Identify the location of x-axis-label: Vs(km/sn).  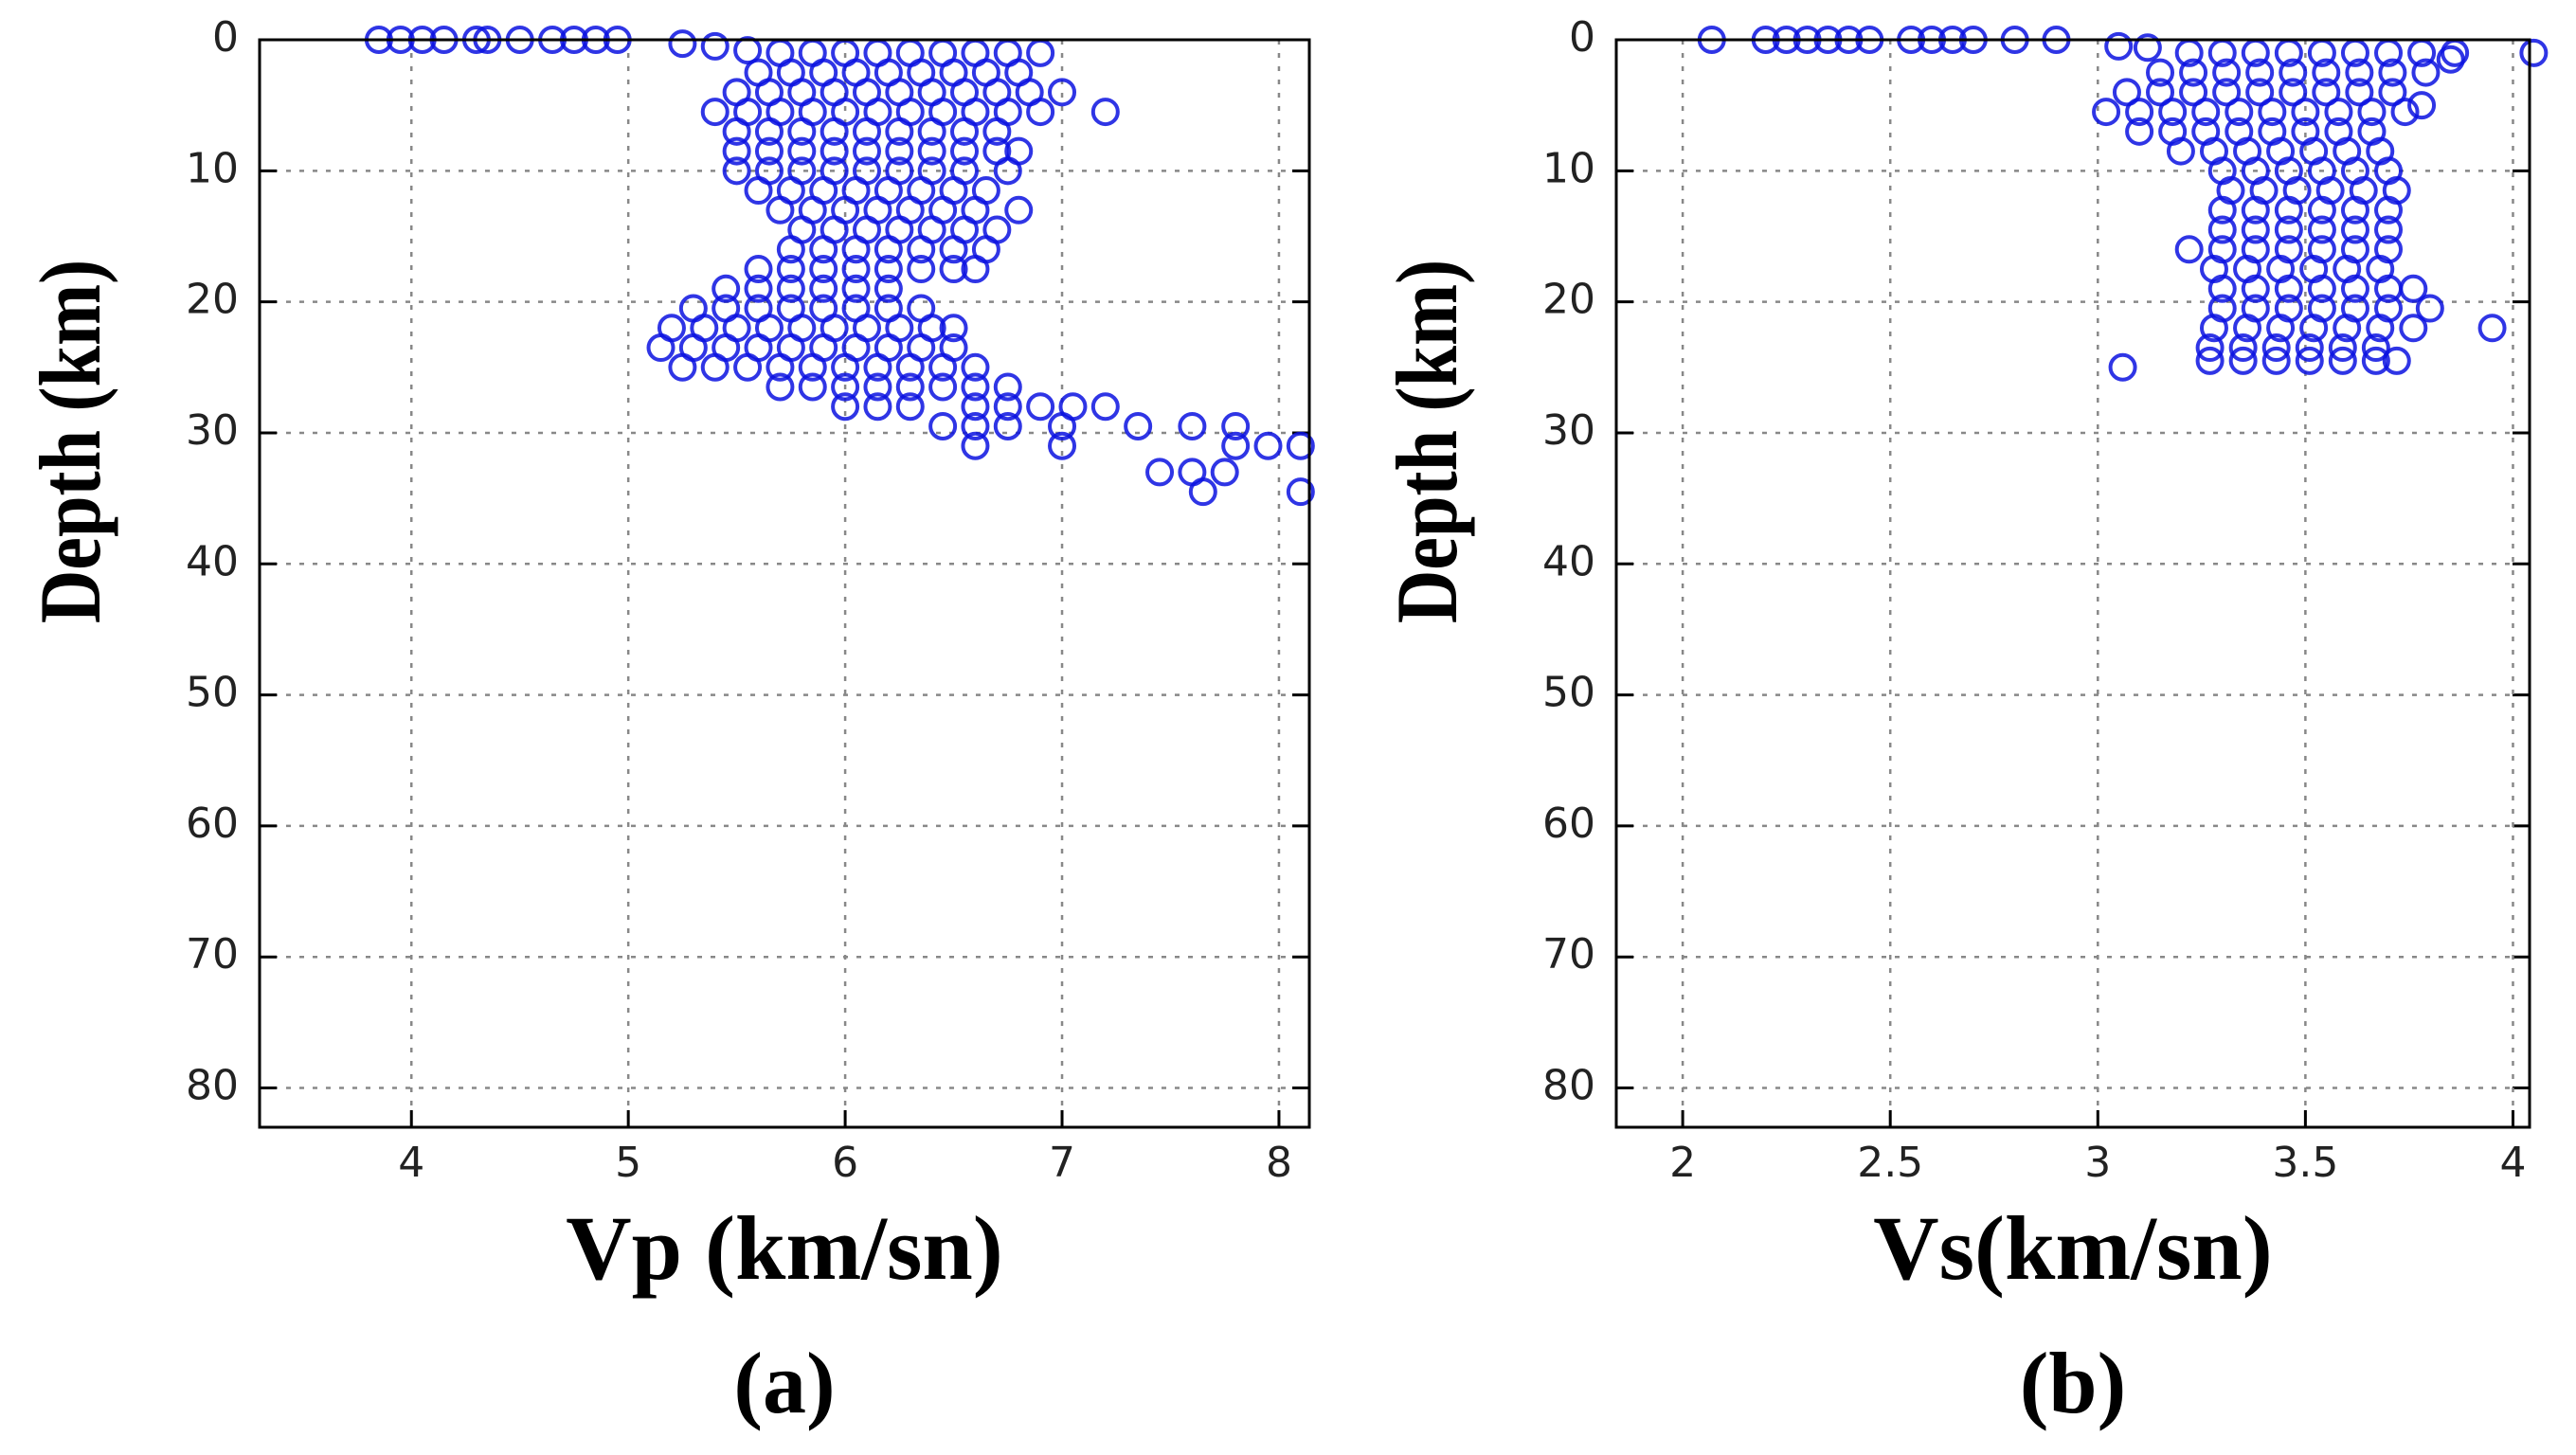
(2072, 1248).